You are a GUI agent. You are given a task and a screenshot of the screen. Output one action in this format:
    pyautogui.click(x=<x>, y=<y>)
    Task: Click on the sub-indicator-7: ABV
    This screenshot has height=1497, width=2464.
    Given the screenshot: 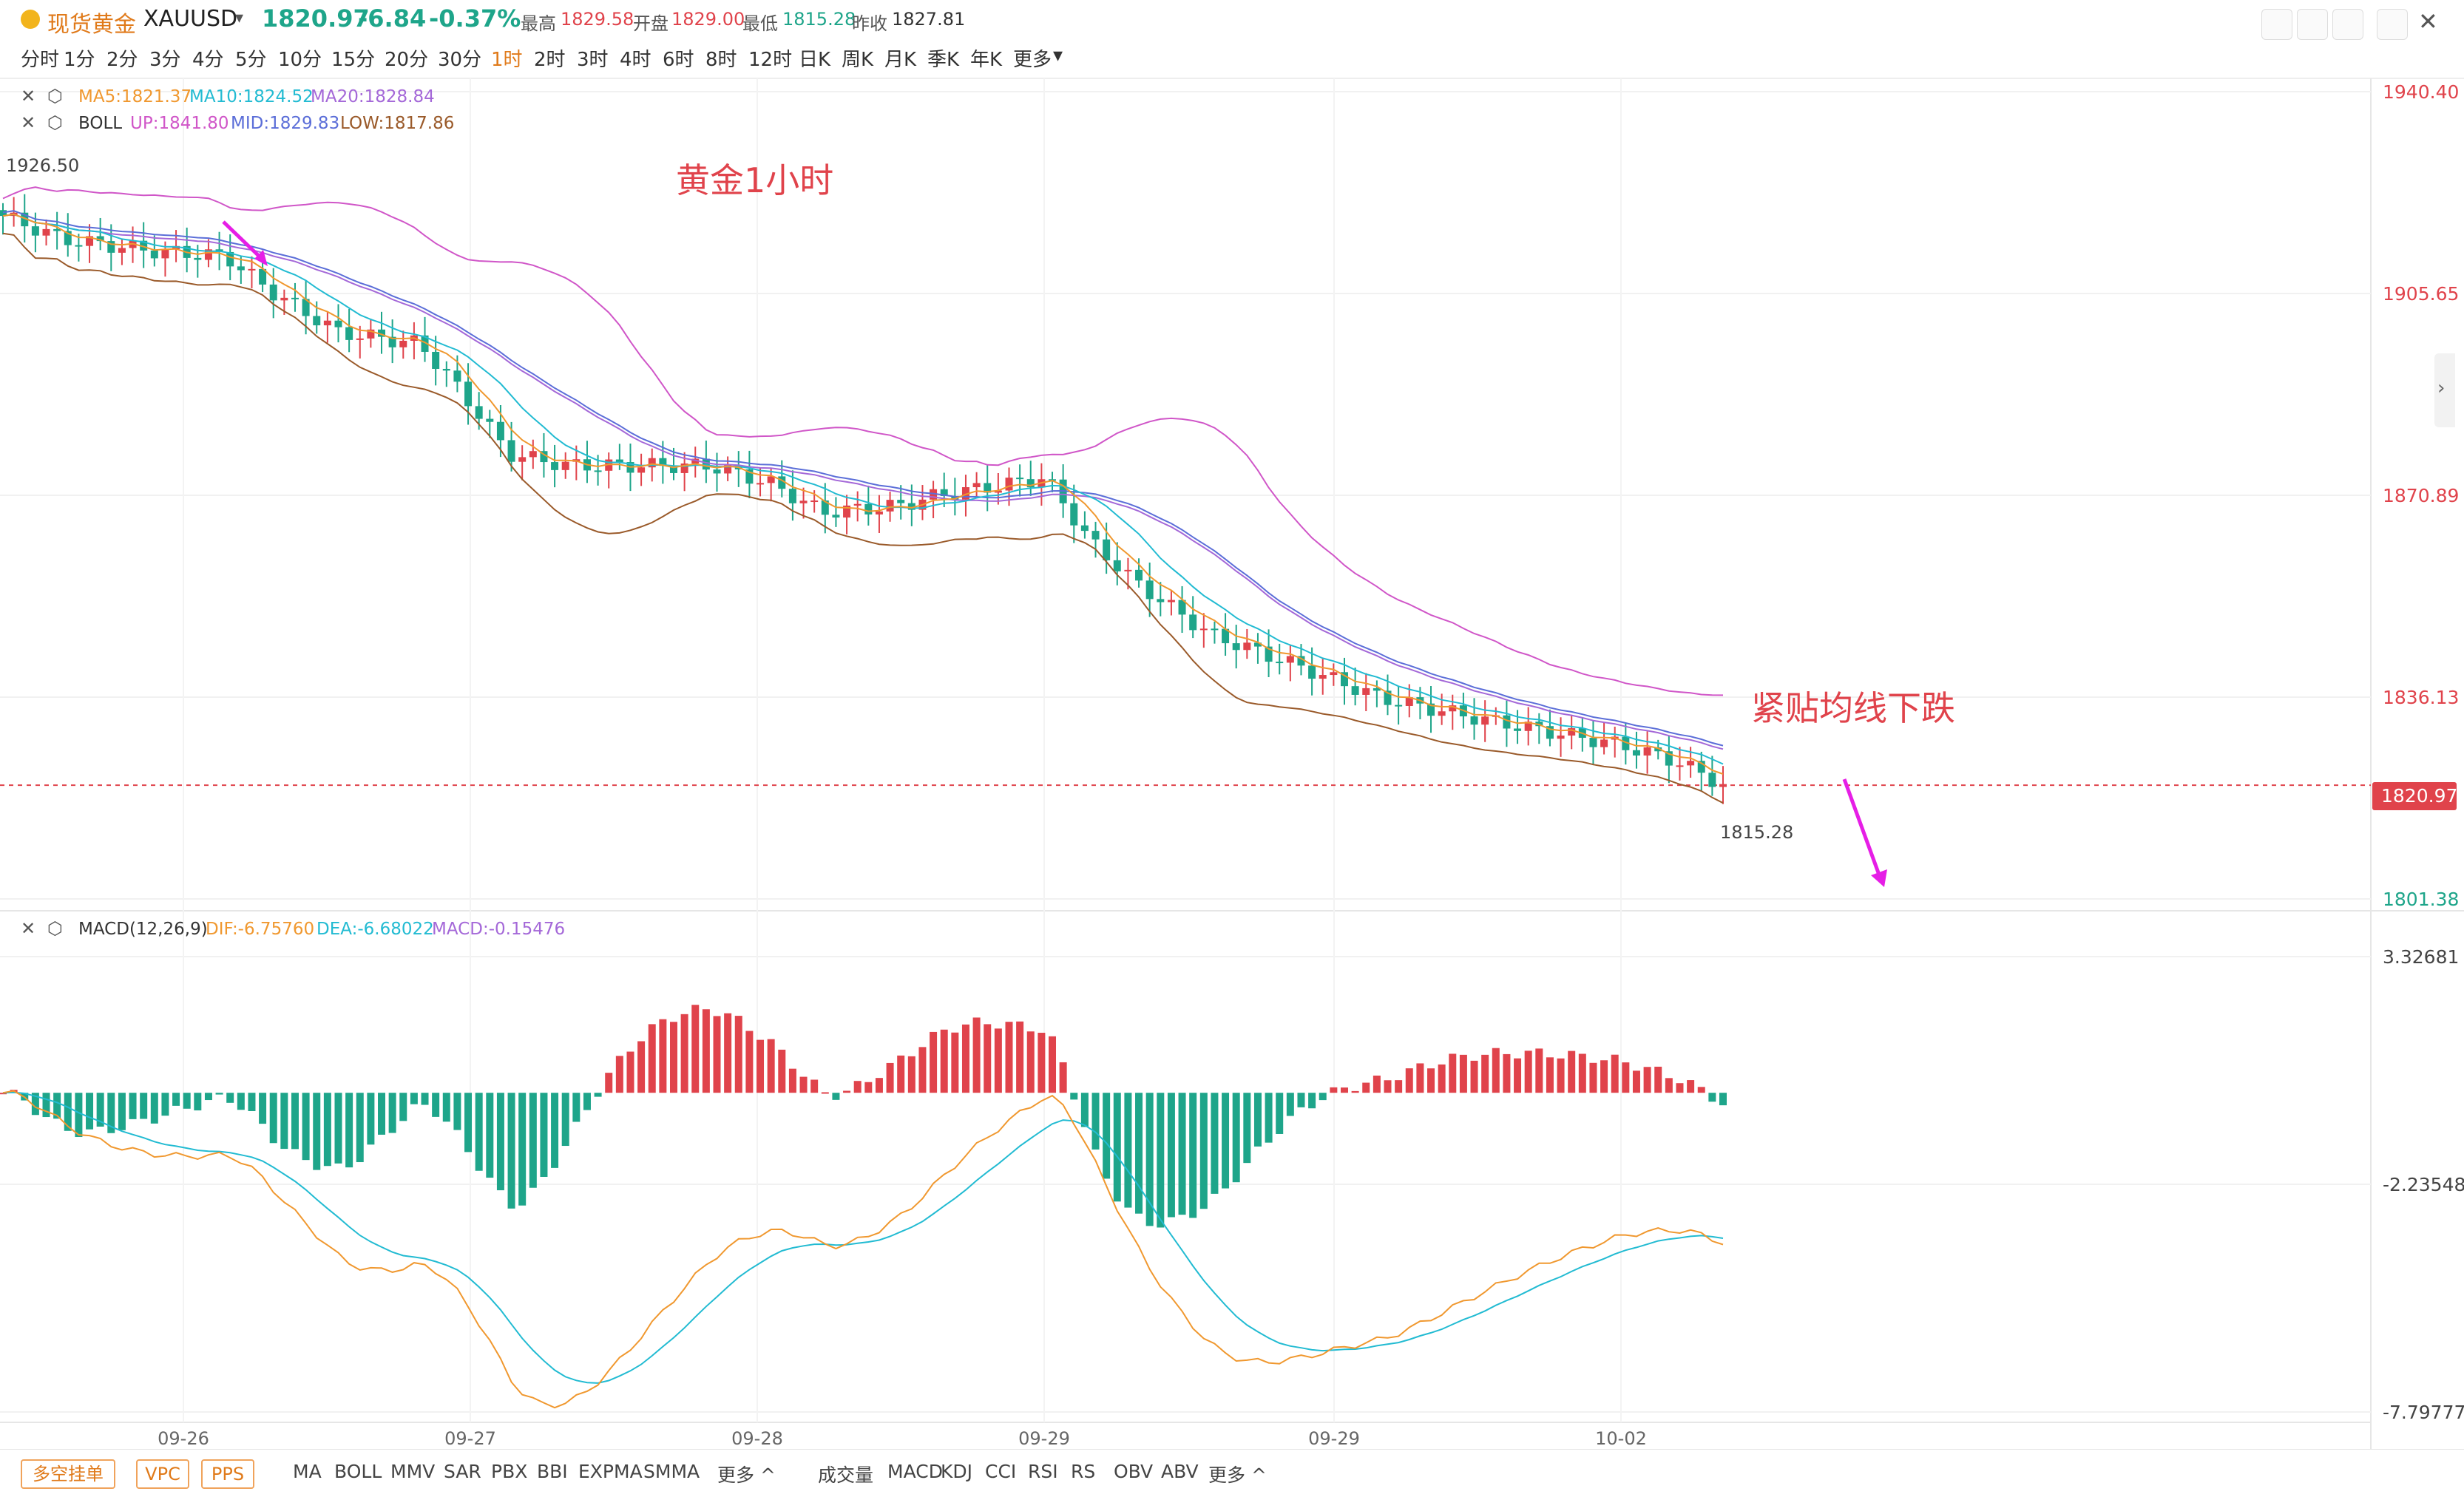 What is the action you would take?
    pyautogui.click(x=1180, y=1471)
    